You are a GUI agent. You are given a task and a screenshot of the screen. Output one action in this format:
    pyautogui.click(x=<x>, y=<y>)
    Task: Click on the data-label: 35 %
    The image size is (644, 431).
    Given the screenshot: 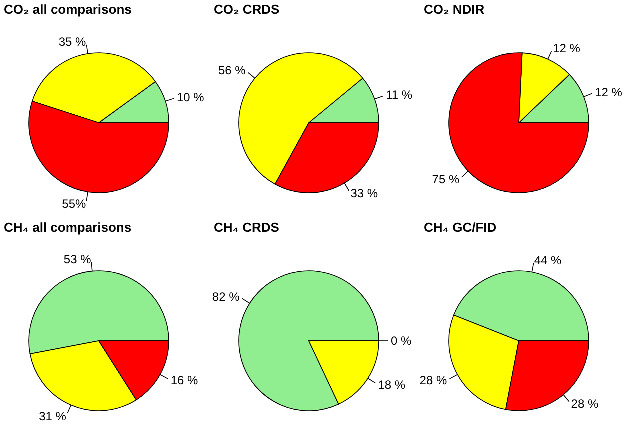 What is the action you would take?
    pyautogui.click(x=72, y=42)
    